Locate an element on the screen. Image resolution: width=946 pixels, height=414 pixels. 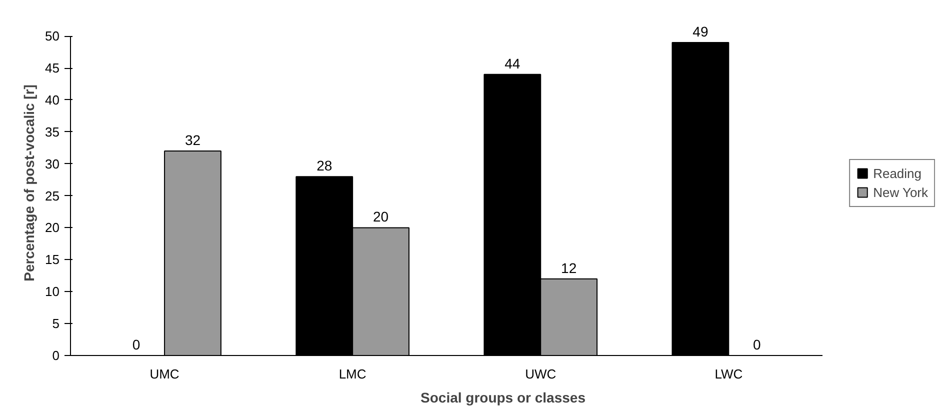
x-tick-label: UWC is located at coordinates (540, 374).